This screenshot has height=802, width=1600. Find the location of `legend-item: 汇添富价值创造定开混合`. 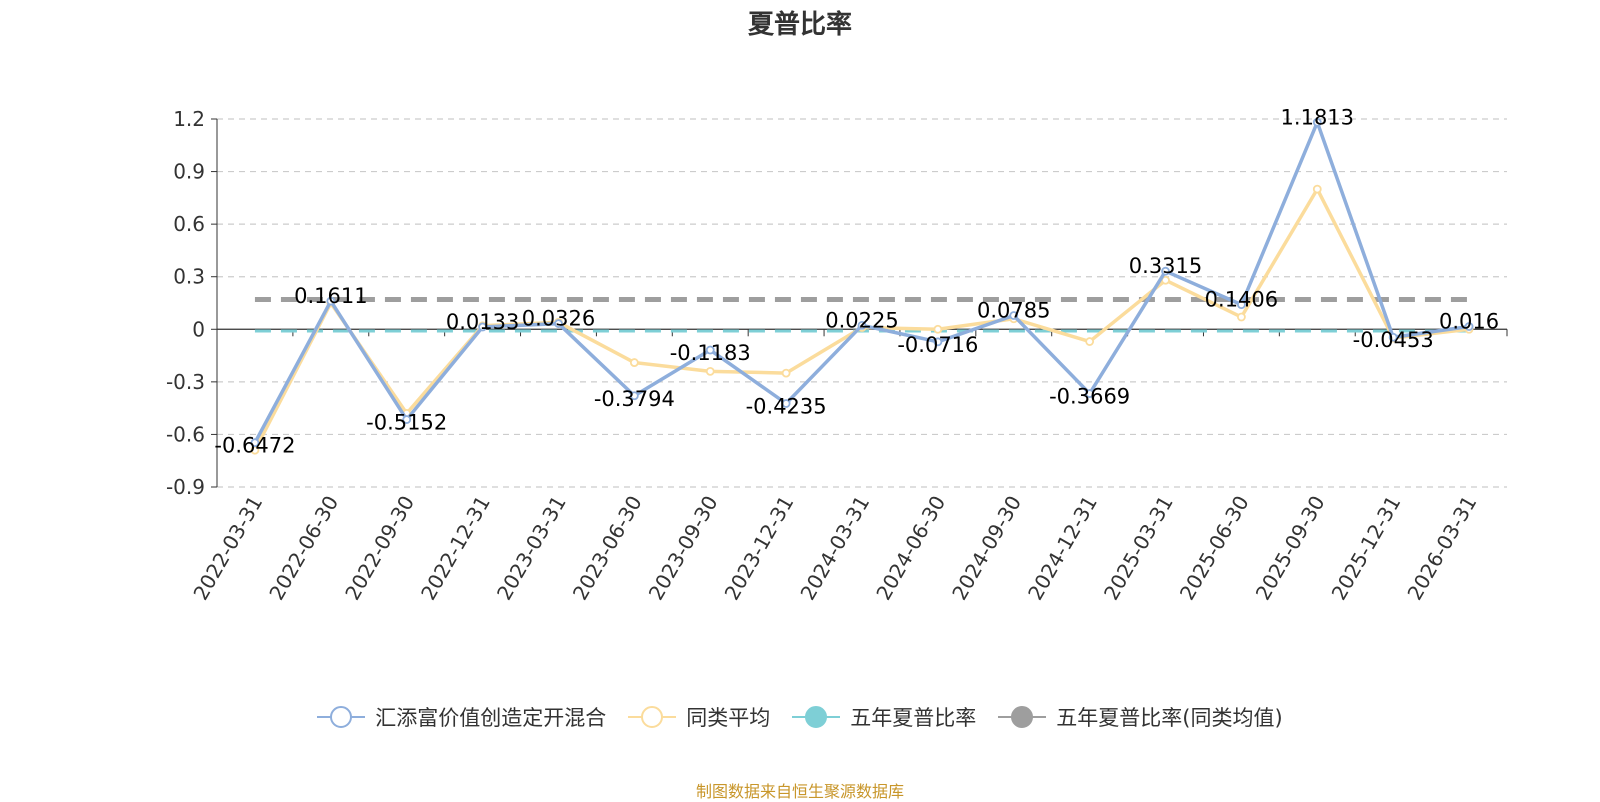

legend-item: 汇添富价值创造定开混合 is located at coordinates (461, 717).